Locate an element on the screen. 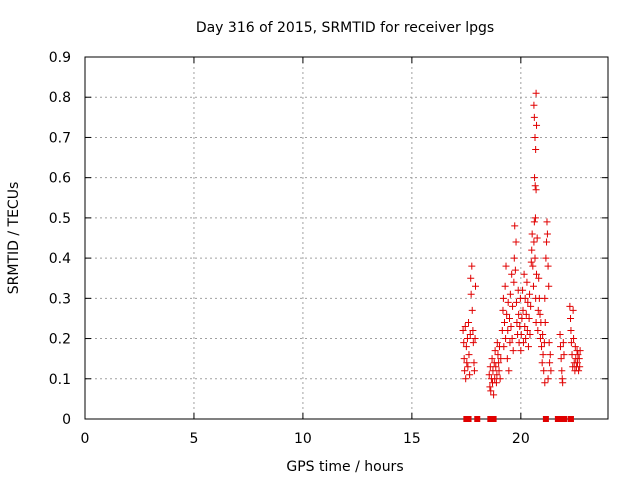 This screenshot has height=480, width=640. y-tick-label-6: 0.6 is located at coordinates (60, 179).